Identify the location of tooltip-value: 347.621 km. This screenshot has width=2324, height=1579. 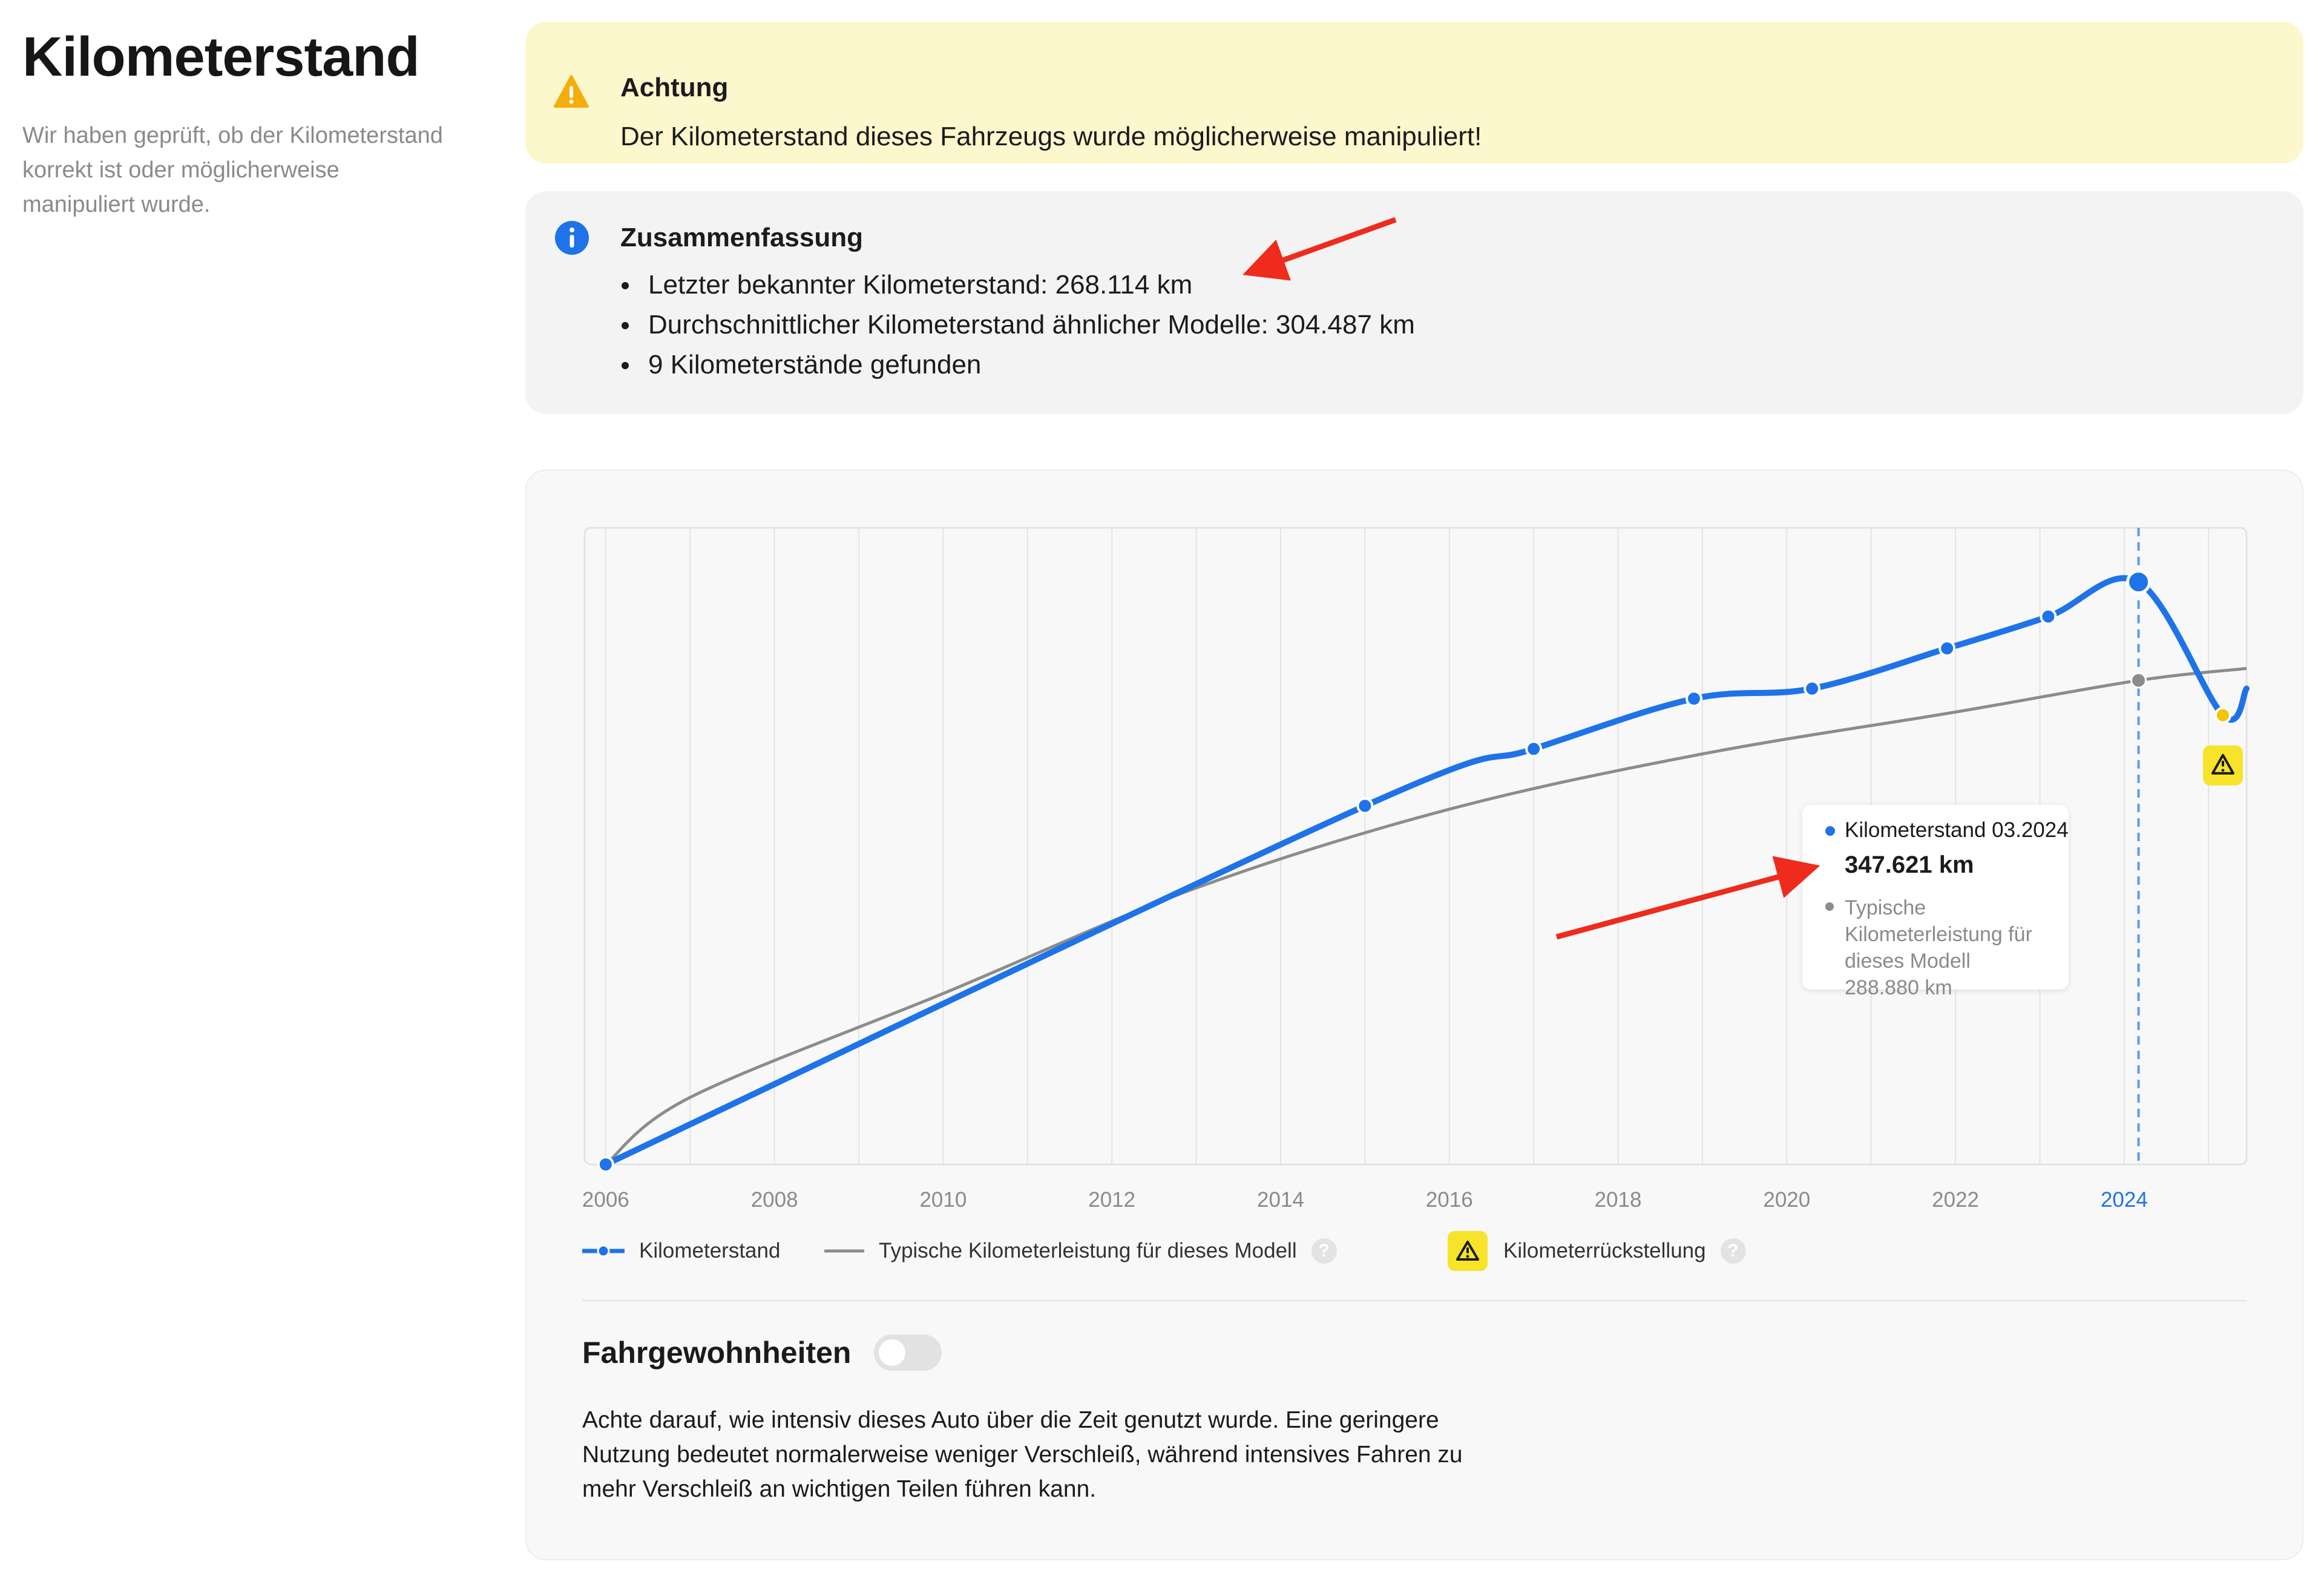
(1909, 865).